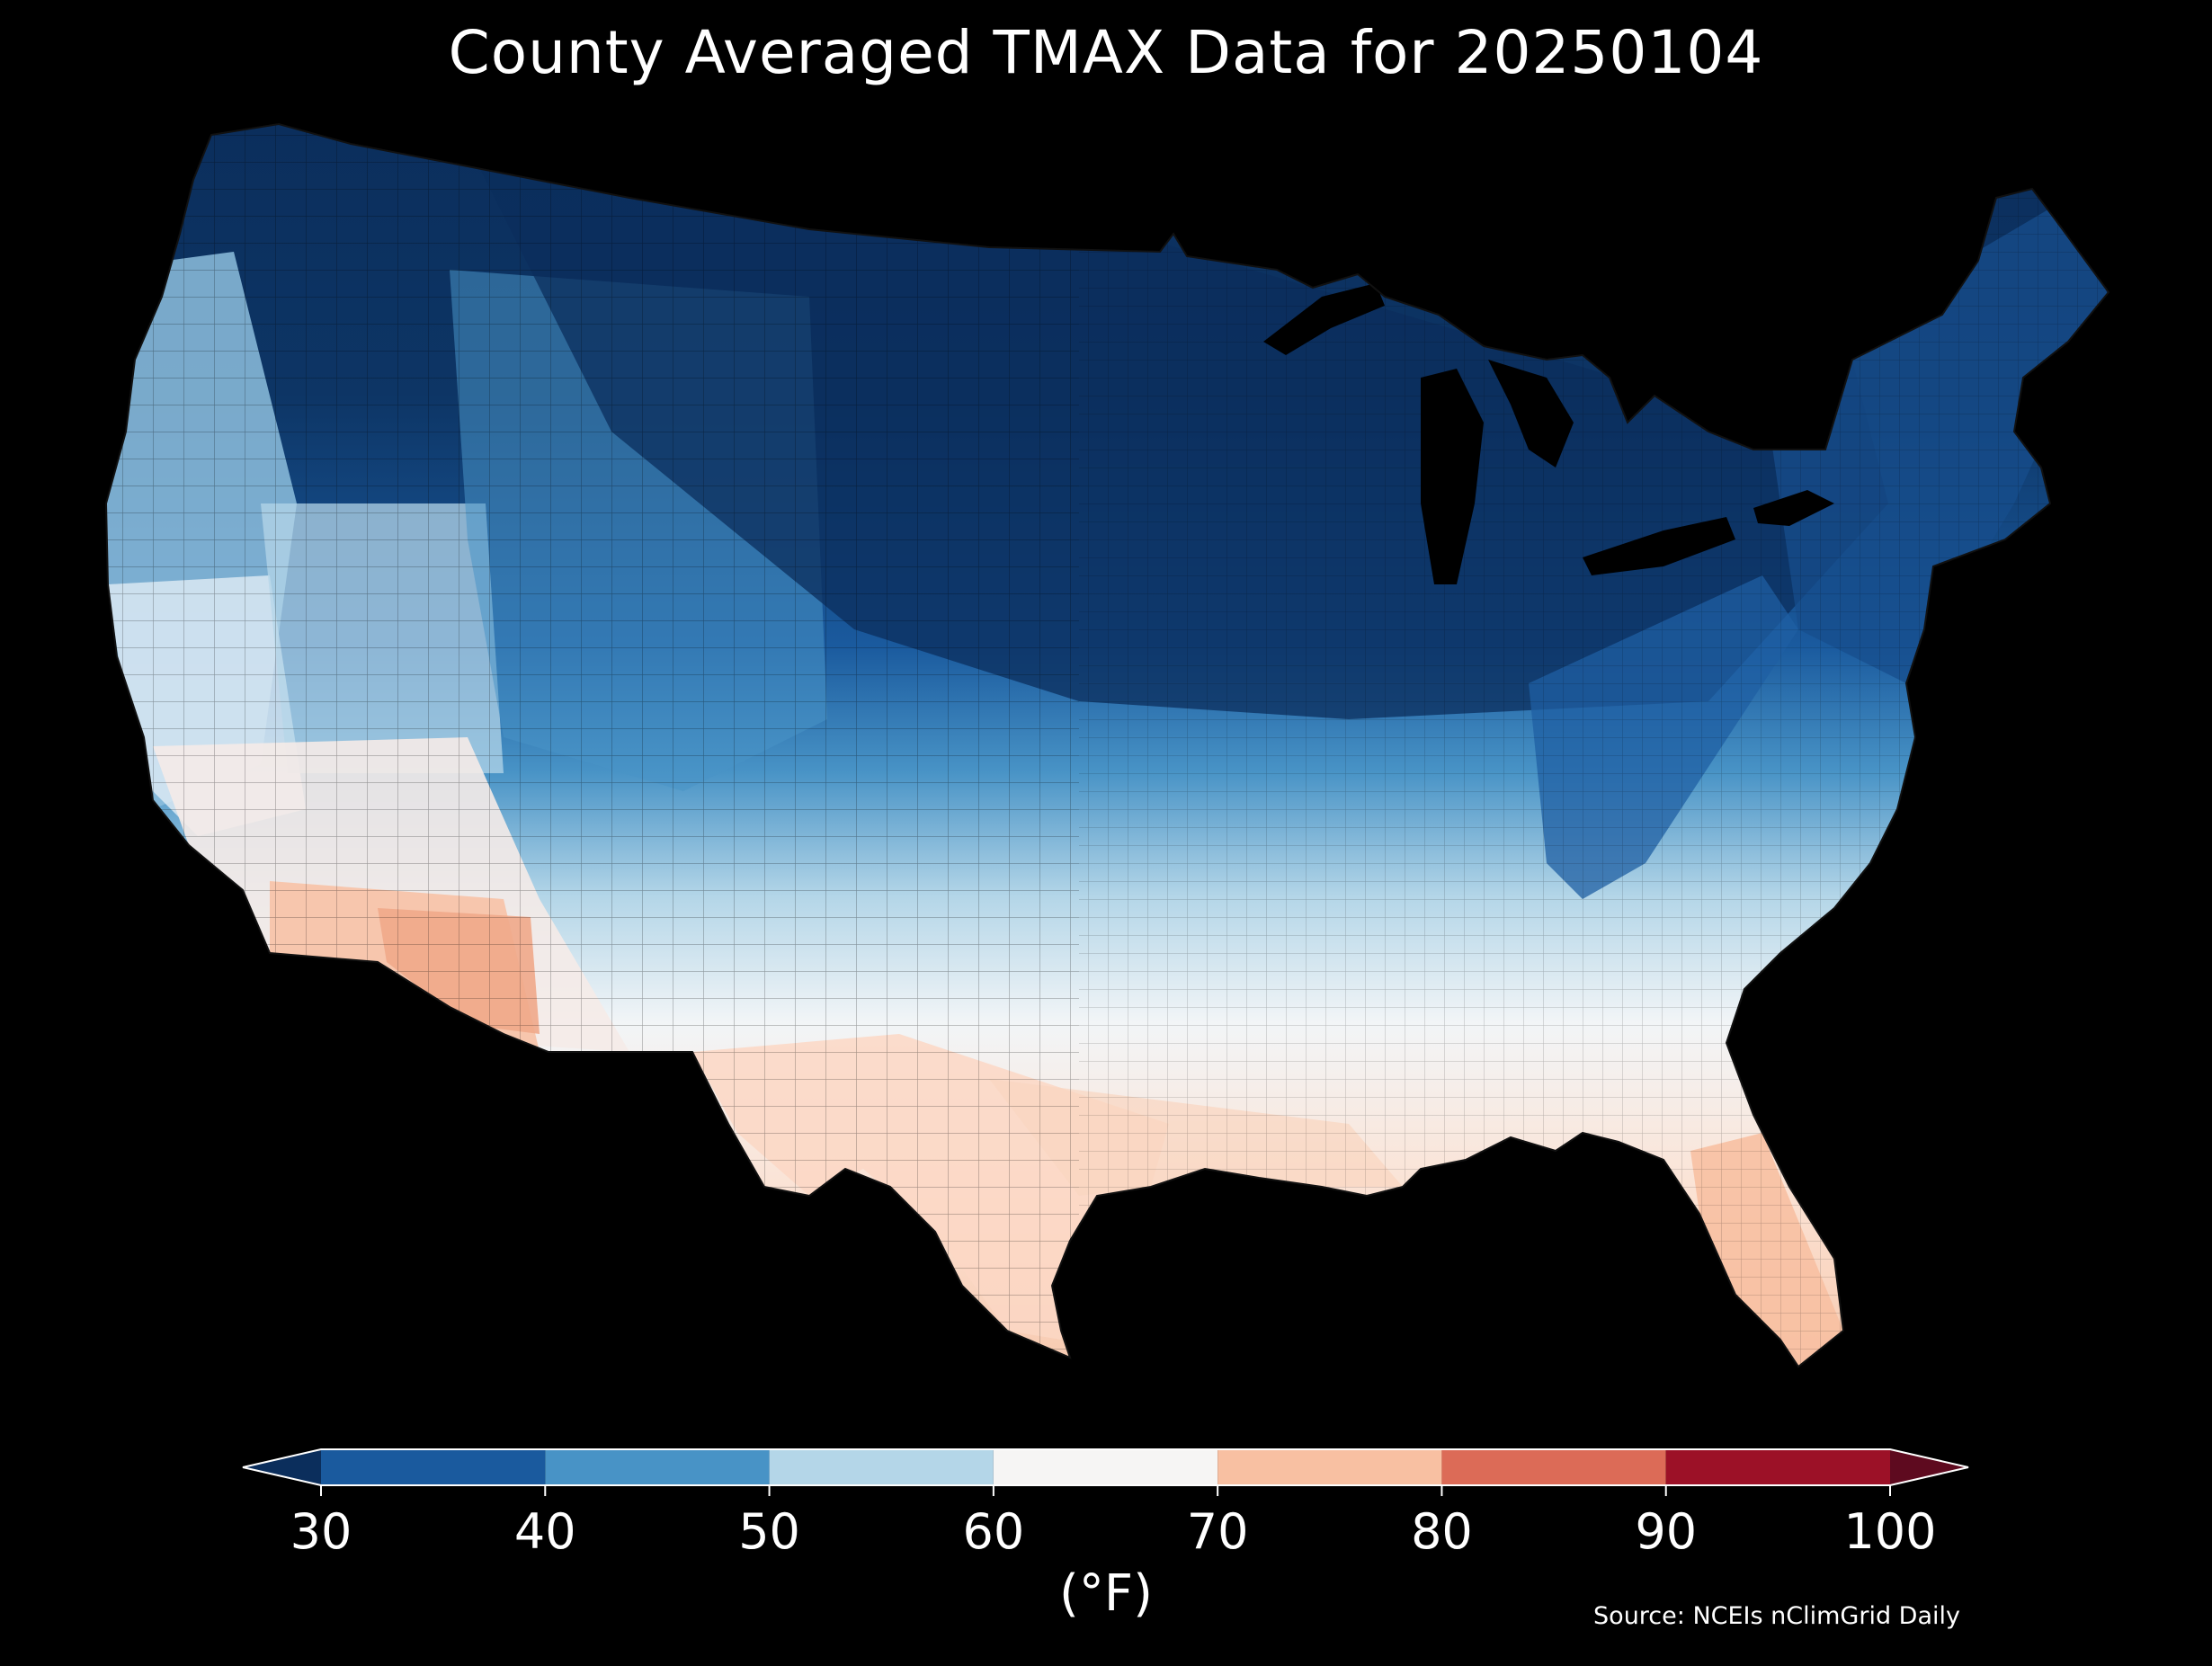 The image size is (2212, 1666). What do you see at coordinates (545, 1532) in the screenshot?
I see `colorbar-tick-label: 40` at bounding box center [545, 1532].